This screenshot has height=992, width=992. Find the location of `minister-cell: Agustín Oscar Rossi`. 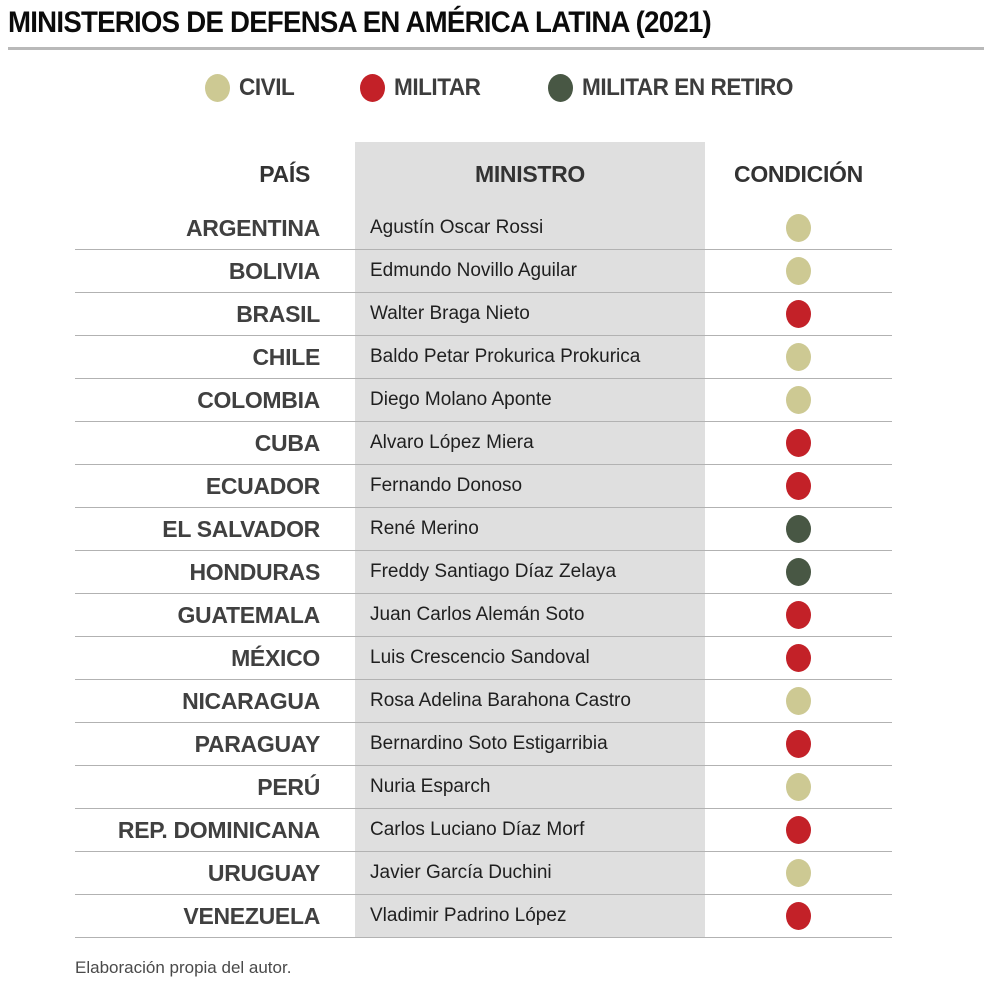

minister-cell: Agustín Oscar Rossi is located at coordinates (530, 228).